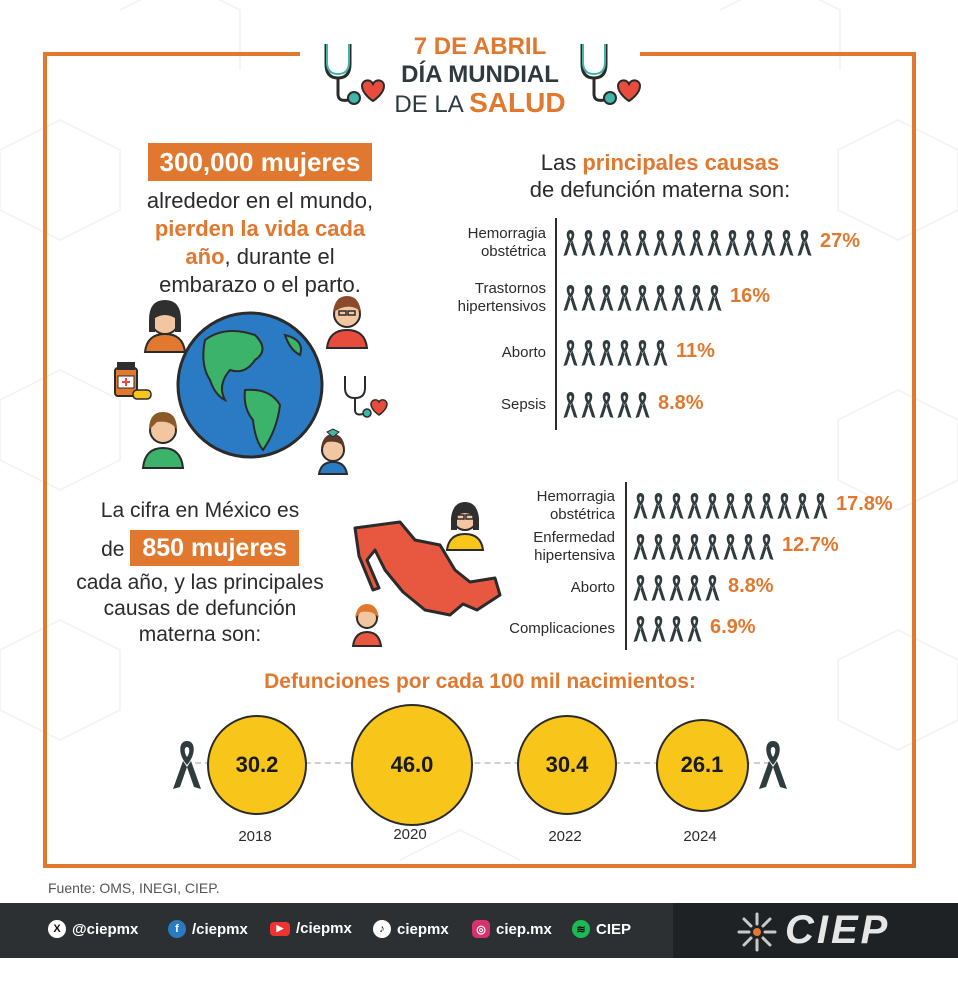  I want to click on cause-label: Sepsis, so click(473, 405).